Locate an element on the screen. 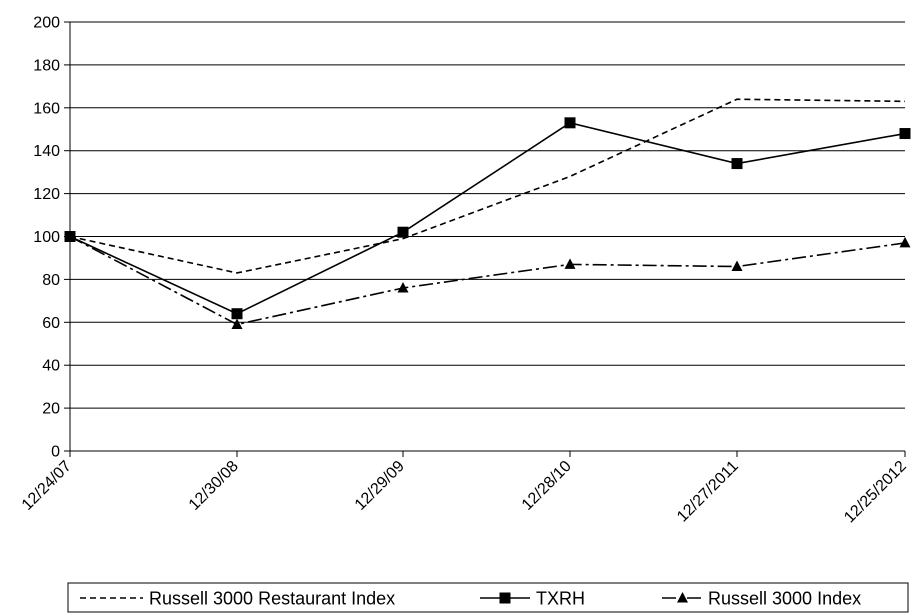 The height and width of the screenshot is (614, 913). x-tick-label: 12/28/10 is located at coordinates (547, 486).